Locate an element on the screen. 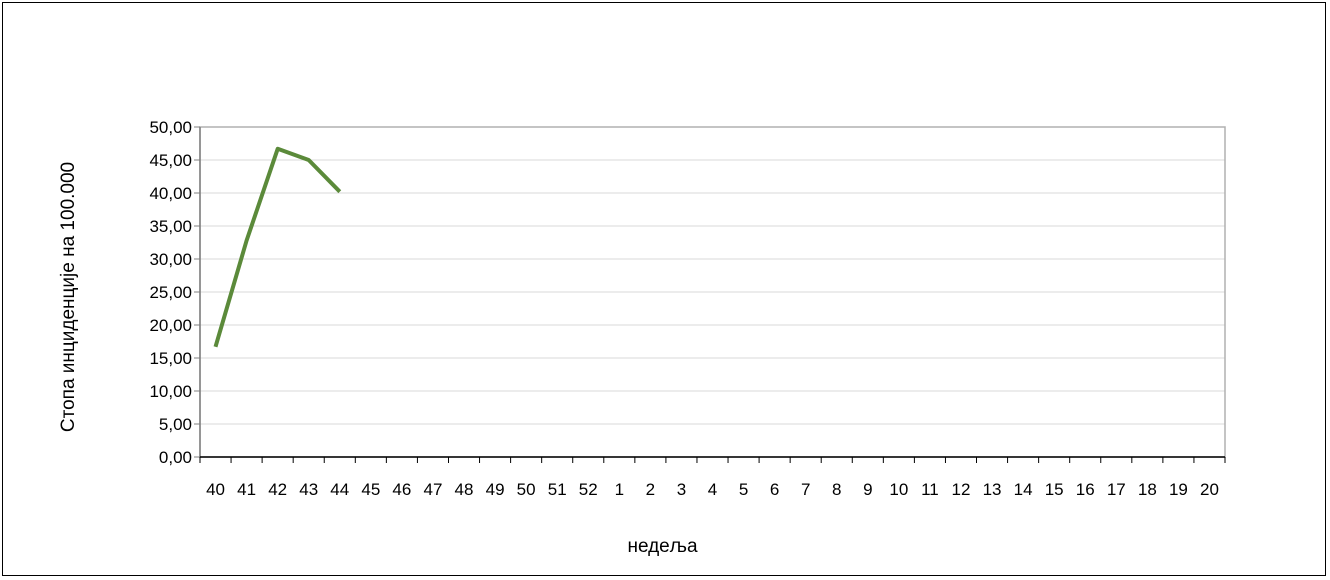 The image size is (1330, 580). x-tick-label: 51 is located at coordinates (557, 489).